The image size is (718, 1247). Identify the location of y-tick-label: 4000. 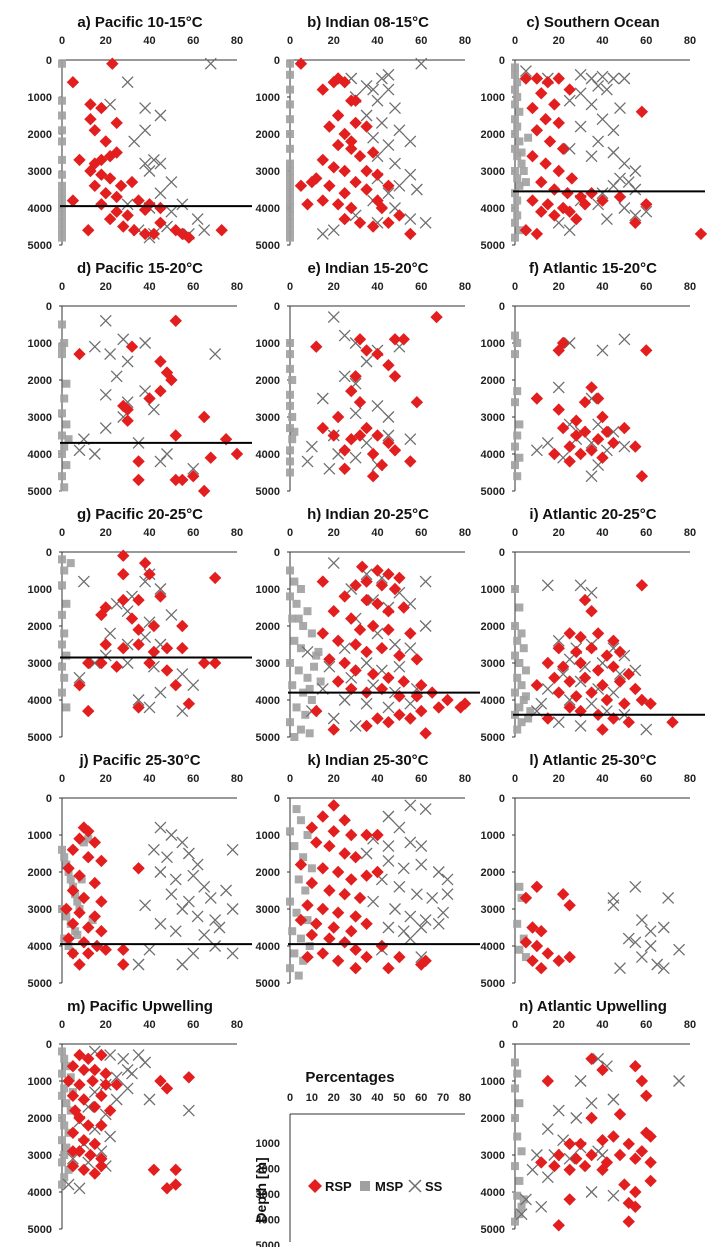
(493, 1193).